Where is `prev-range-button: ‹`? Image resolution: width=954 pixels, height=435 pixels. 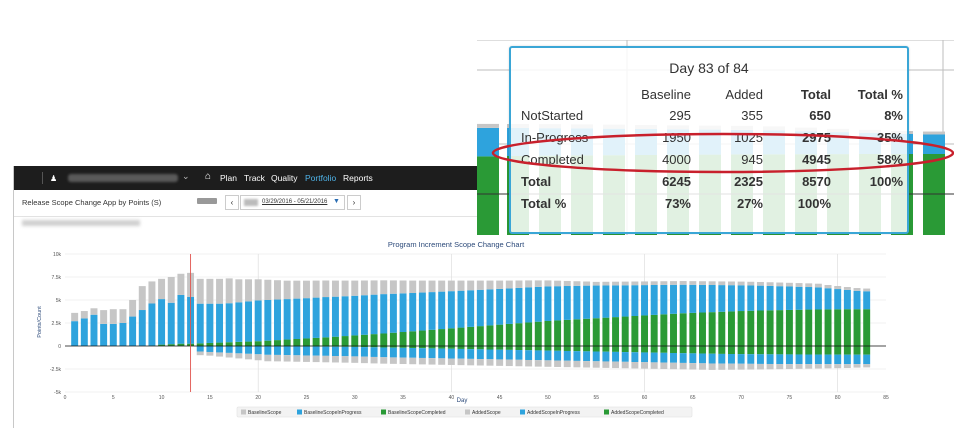 prev-range-button: ‹ is located at coordinates (232, 202).